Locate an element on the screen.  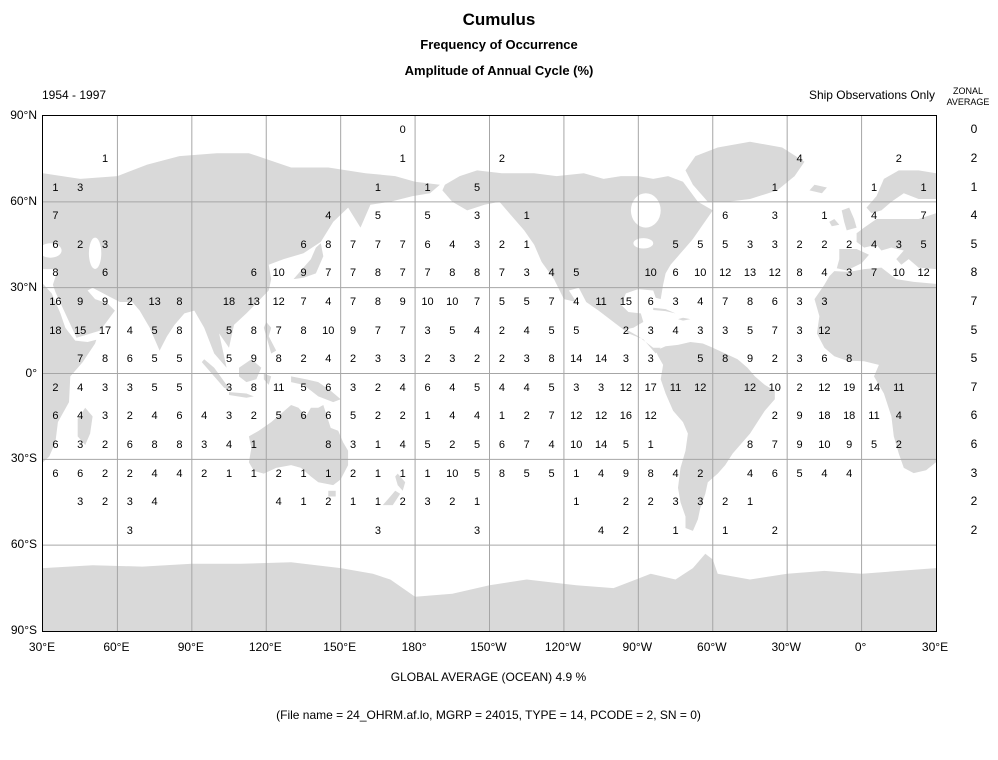
grid-value: 14 is located at coordinates (576, 359).